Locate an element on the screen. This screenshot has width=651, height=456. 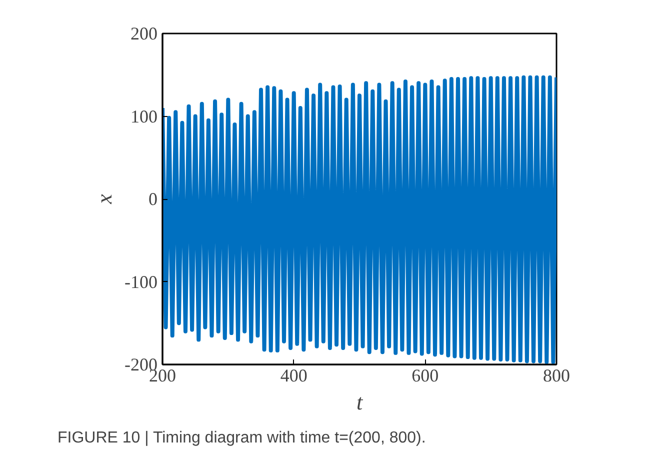
y-axis-title: x is located at coordinates (104, 199).